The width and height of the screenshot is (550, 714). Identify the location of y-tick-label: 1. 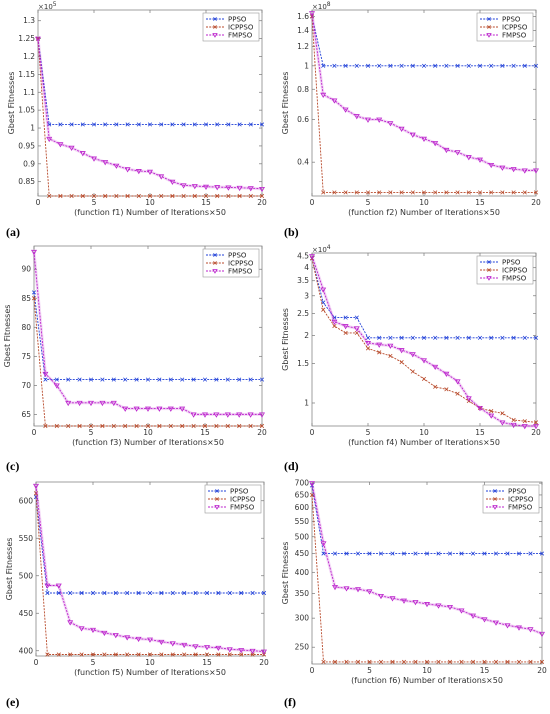
(306, 65).